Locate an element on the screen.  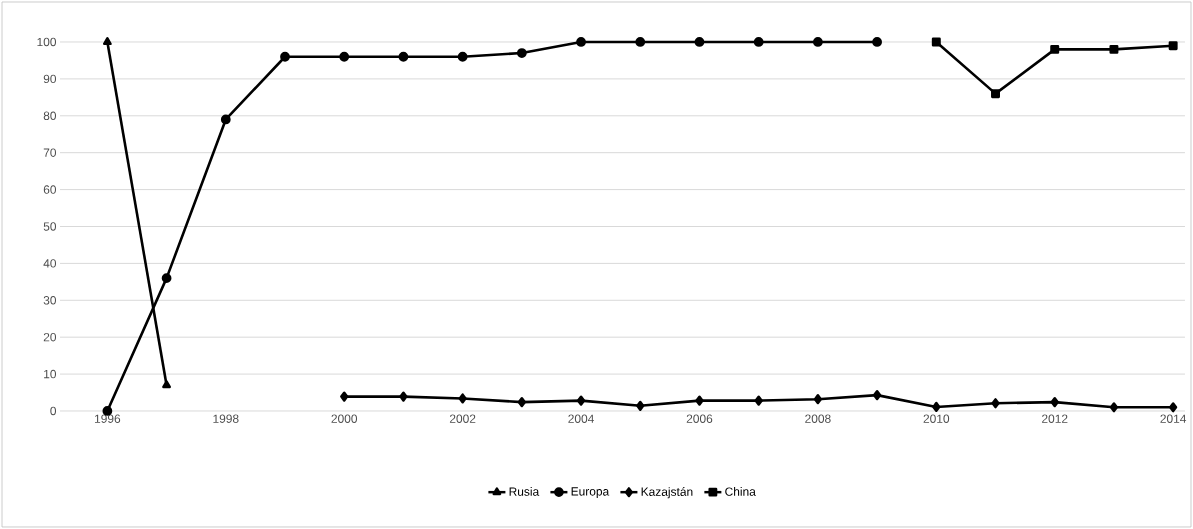
x-tick-label: 2006 is located at coordinates (699, 418).